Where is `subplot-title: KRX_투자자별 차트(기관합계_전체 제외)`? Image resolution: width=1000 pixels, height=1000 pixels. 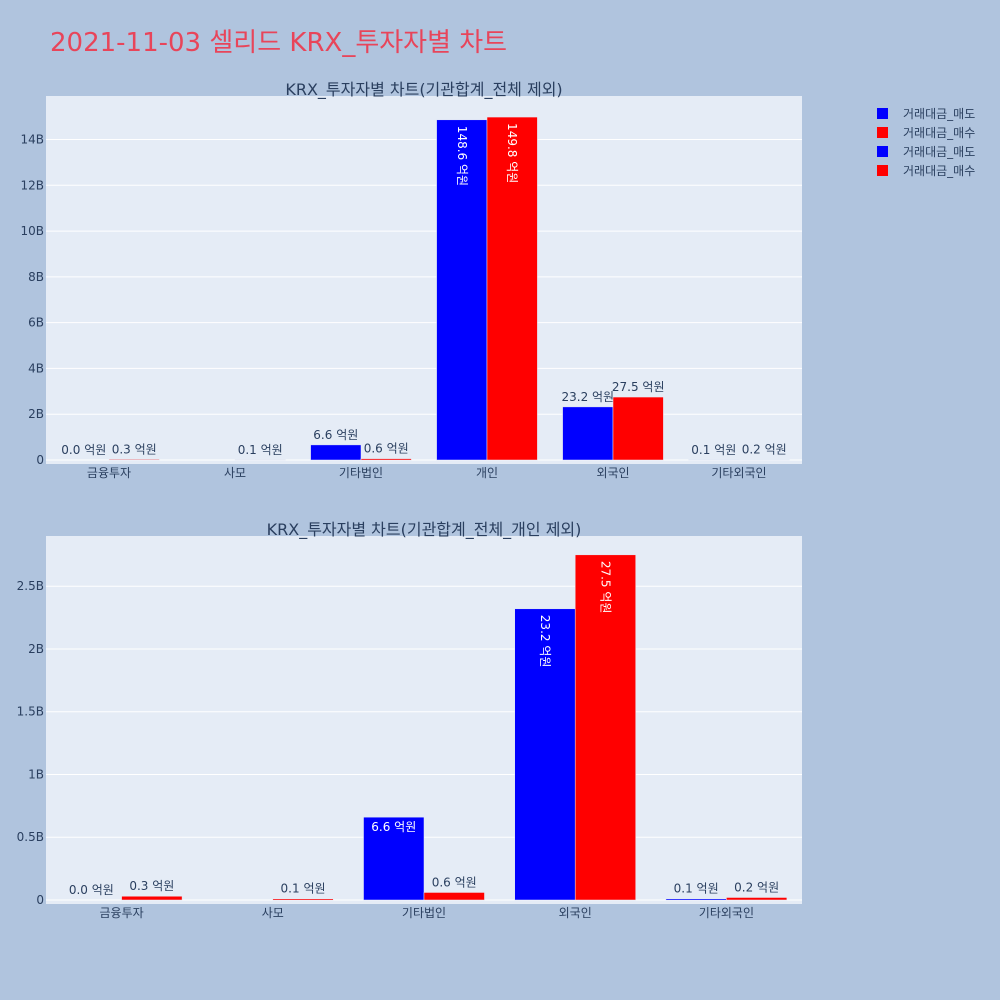
subplot-title: KRX_투자자별 차트(기관합계_전체 제외) is located at coordinates (423, 90).